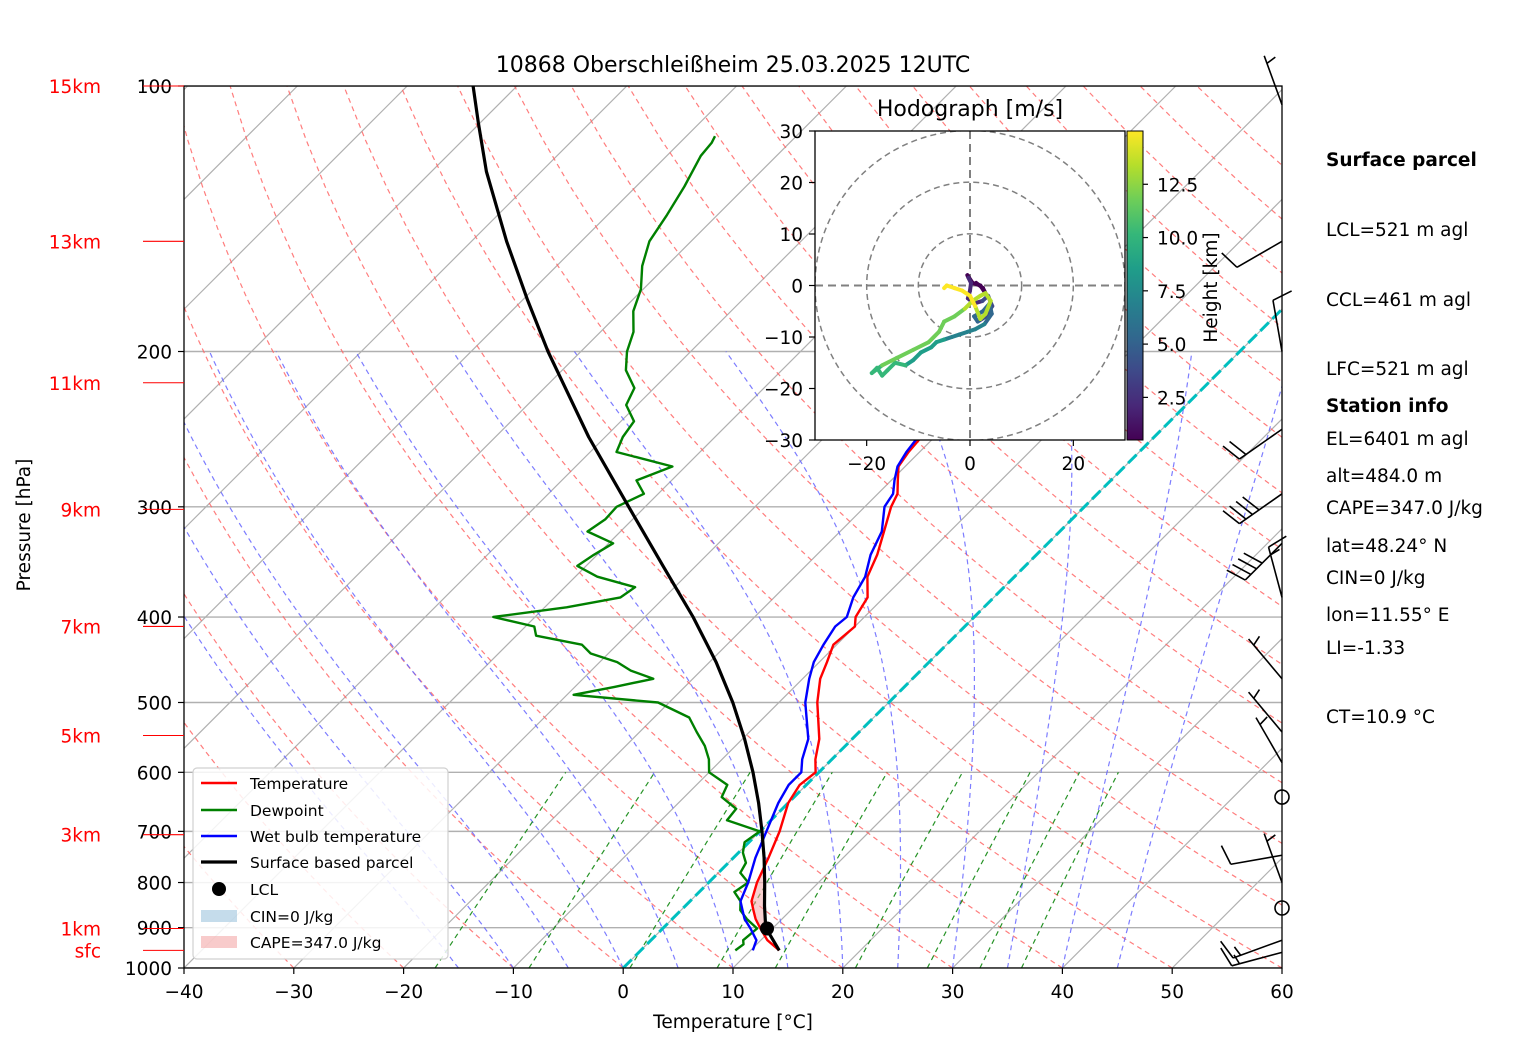 This screenshot has height=1054, width=1517. What do you see at coordinates (80, 836) in the screenshot?
I see `height-label: 3km` at bounding box center [80, 836].